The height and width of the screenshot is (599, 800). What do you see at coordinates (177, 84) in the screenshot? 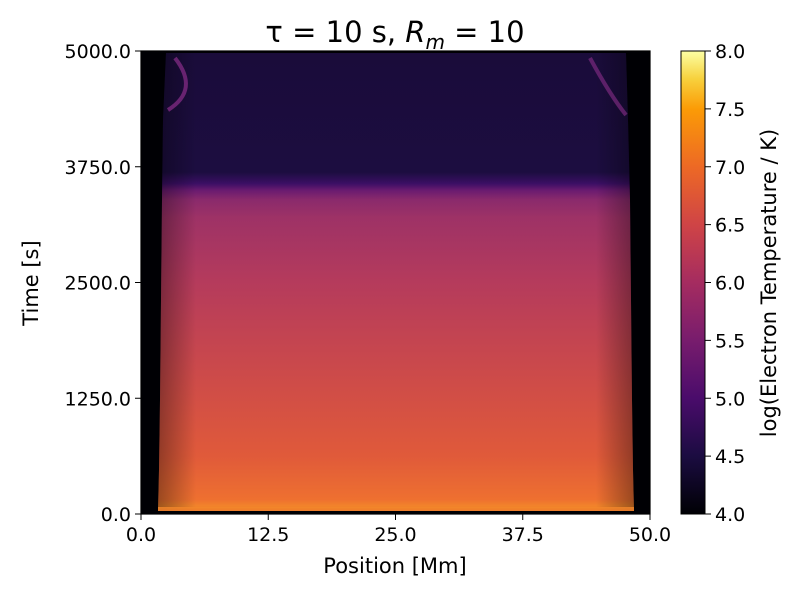
I see `hot-loop-left` at bounding box center [177, 84].